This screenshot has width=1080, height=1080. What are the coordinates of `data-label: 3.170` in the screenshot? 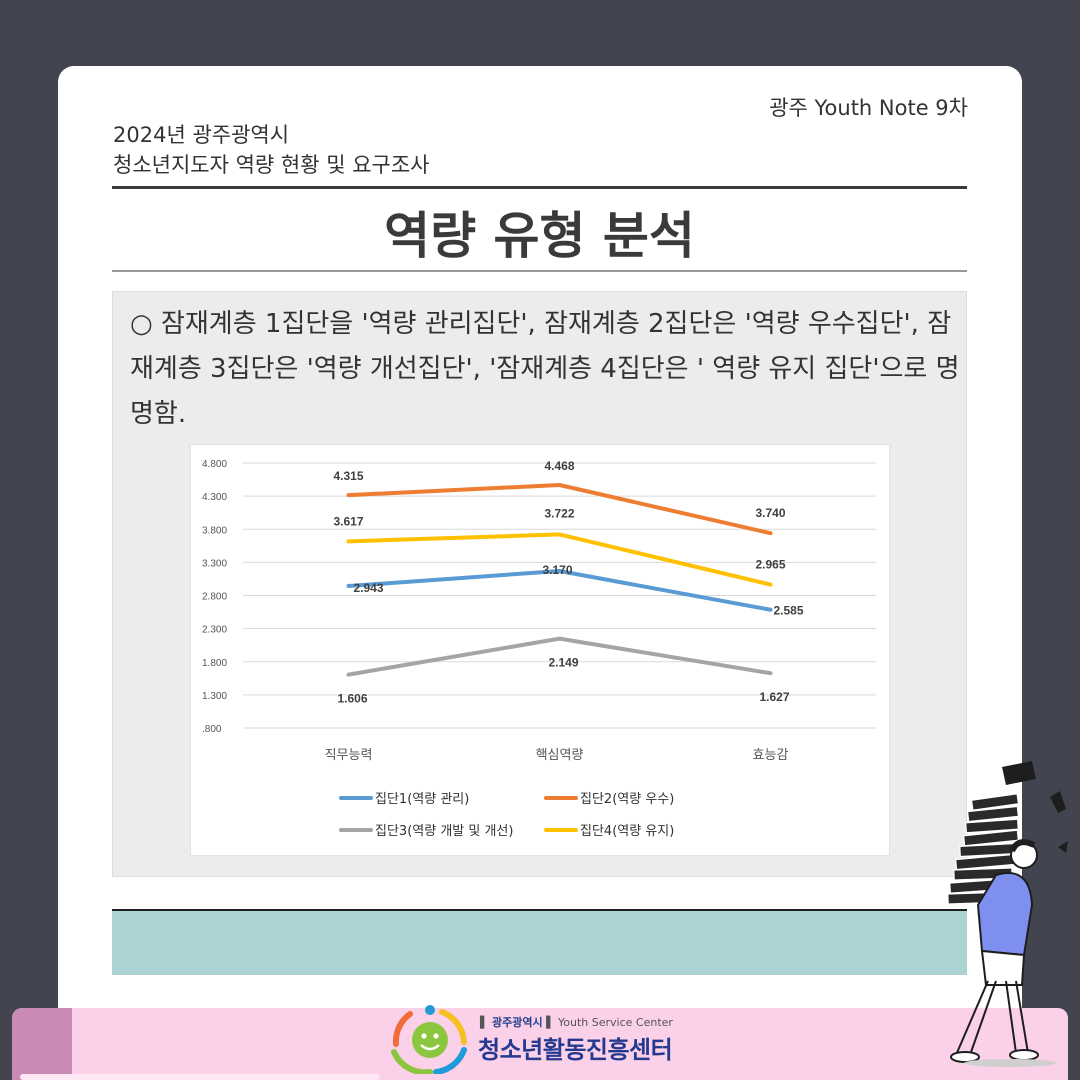 It's located at (557, 570).